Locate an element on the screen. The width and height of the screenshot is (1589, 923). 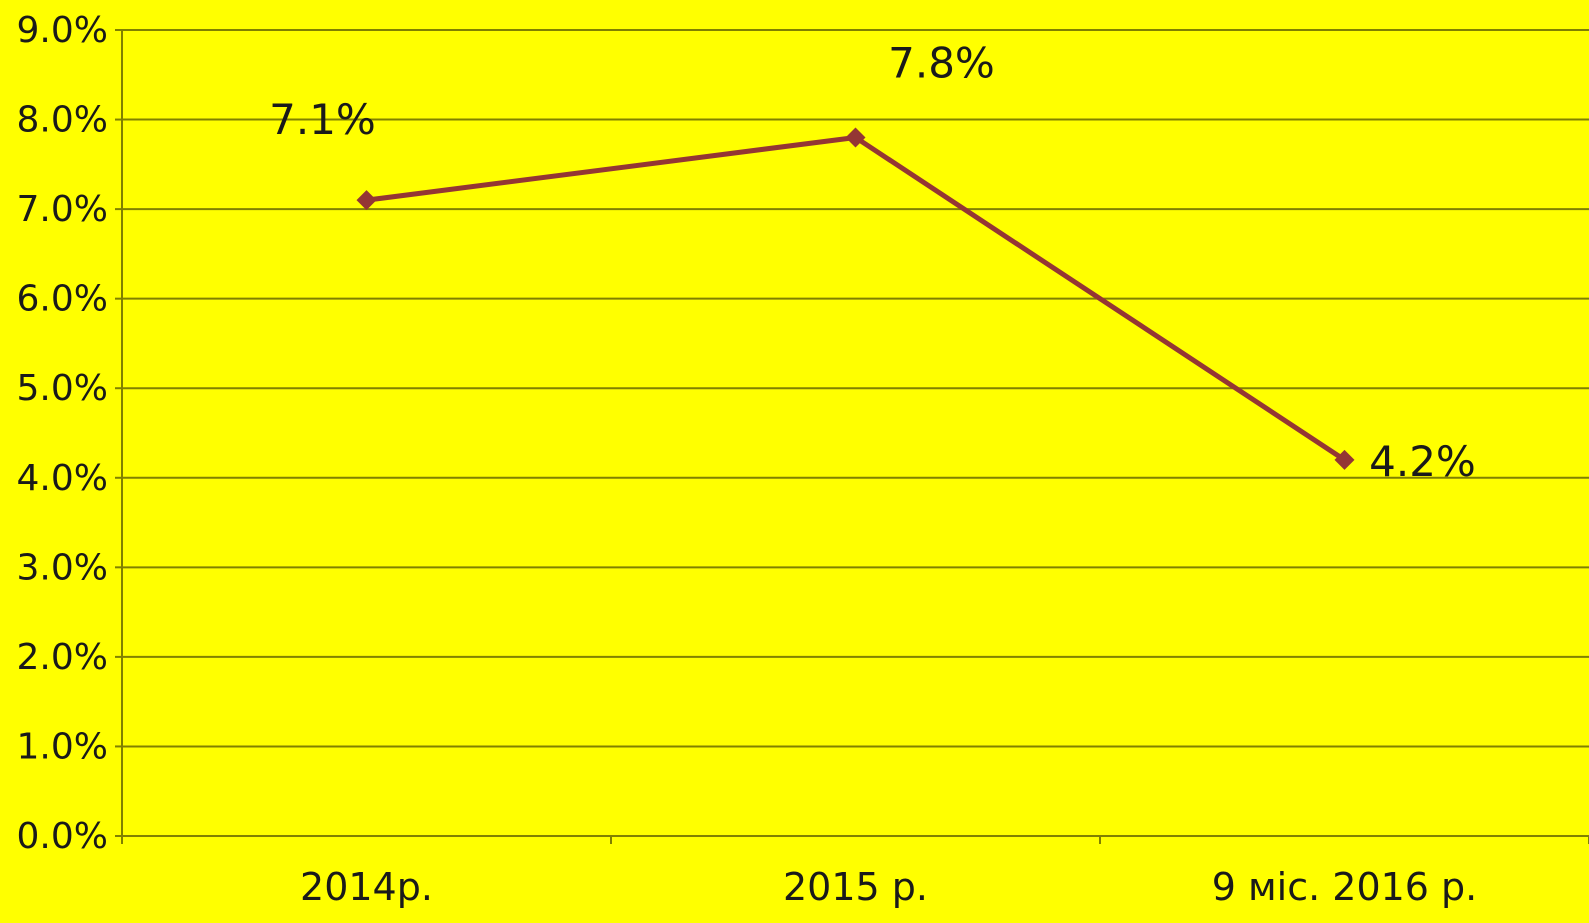
x-tick-label: 2014р. is located at coordinates (366, 887).